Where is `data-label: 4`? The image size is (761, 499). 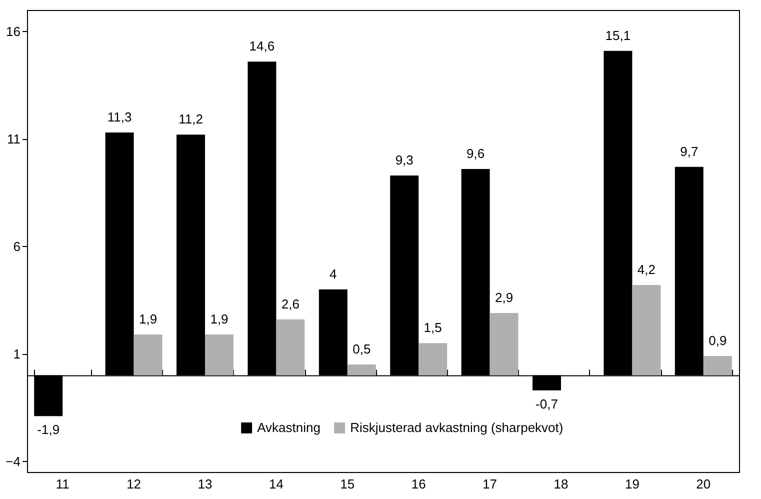 data-label: 4 is located at coordinates (333, 274).